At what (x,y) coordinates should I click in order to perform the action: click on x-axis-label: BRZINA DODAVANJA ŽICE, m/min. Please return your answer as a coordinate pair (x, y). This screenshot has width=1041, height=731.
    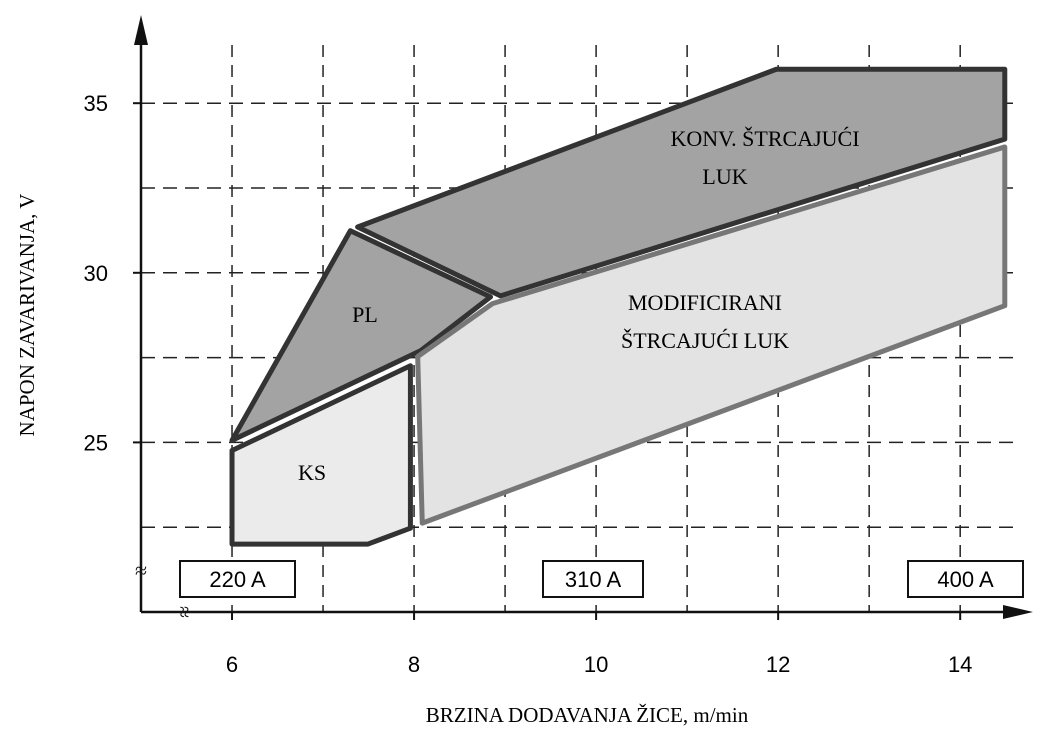
    Looking at the image, I should click on (587, 715).